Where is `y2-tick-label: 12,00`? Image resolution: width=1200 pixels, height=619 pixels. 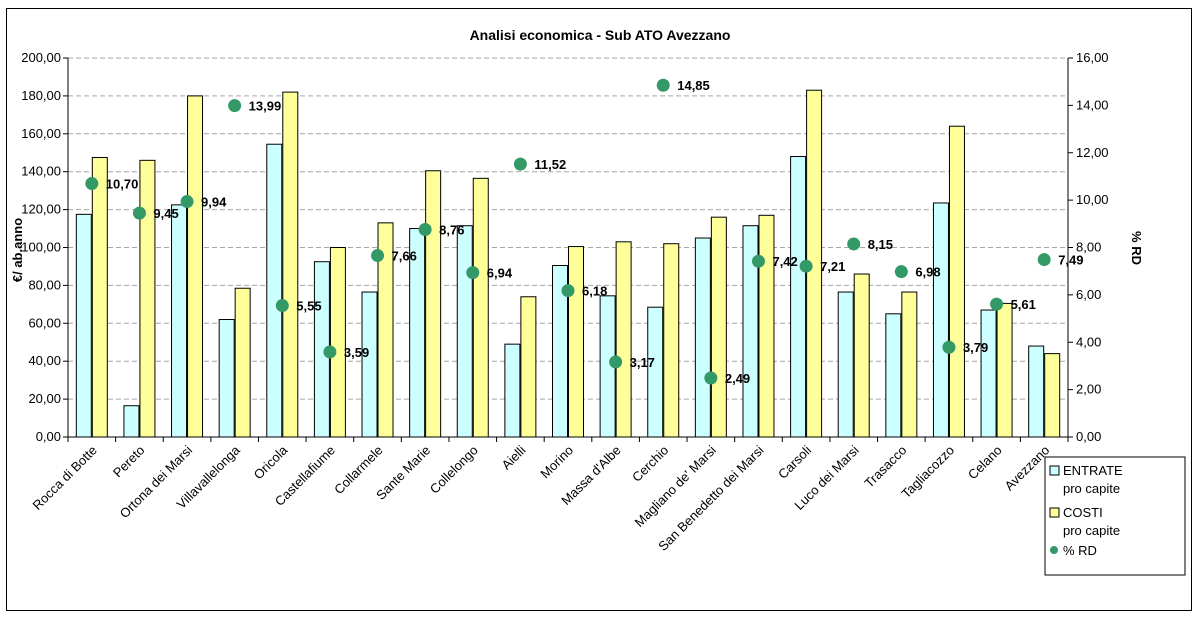 y2-tick-label: 12,00 is located at coordinates (1092, 152).